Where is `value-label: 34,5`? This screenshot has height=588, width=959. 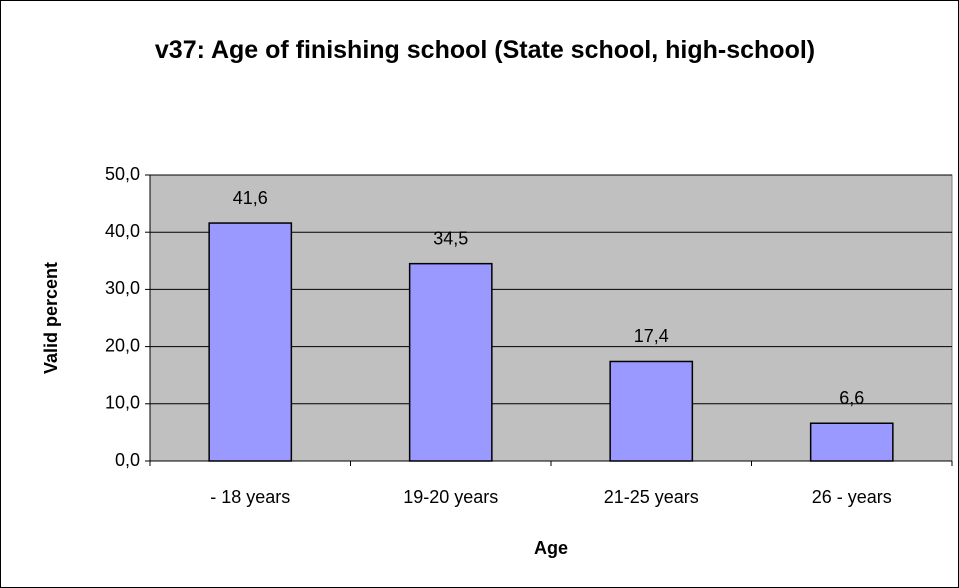
value-label: 34,5 is located at coordinates (450, 238).